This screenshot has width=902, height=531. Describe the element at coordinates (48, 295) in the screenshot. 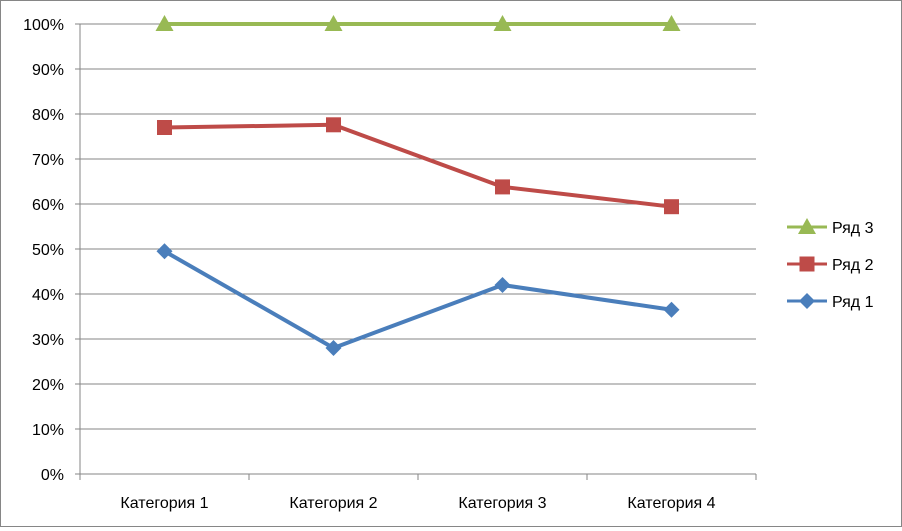

I see `y-tick-label: 40%` at that location.